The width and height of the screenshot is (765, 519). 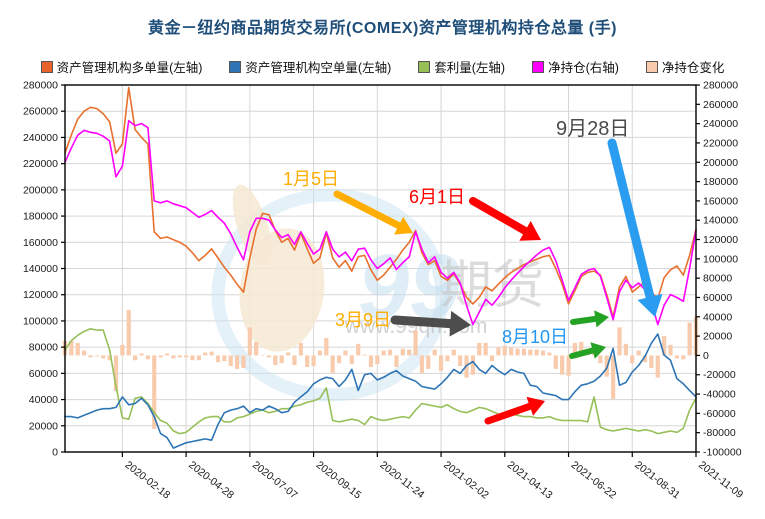 I want to click on watermark-qihuo: 期货, so click(x=492, y=286).